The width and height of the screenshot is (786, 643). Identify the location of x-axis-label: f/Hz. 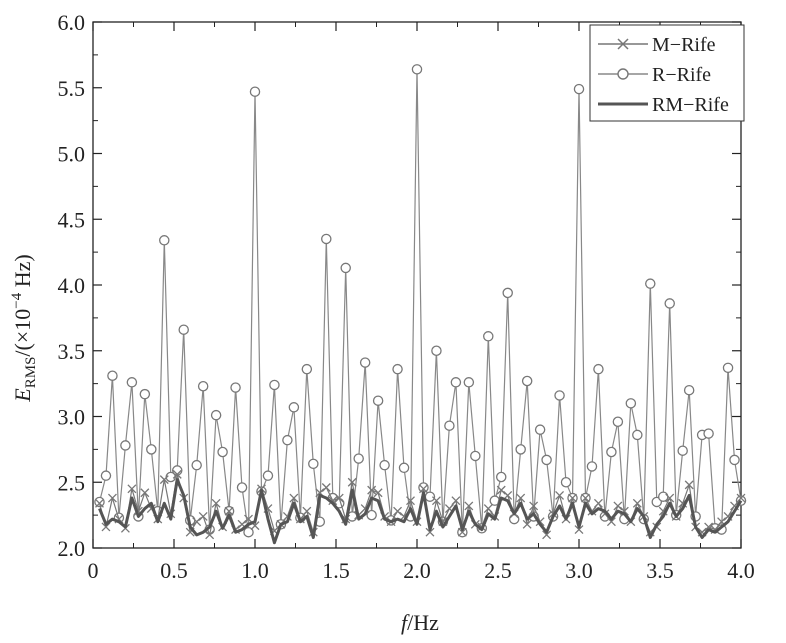
(420, 622).